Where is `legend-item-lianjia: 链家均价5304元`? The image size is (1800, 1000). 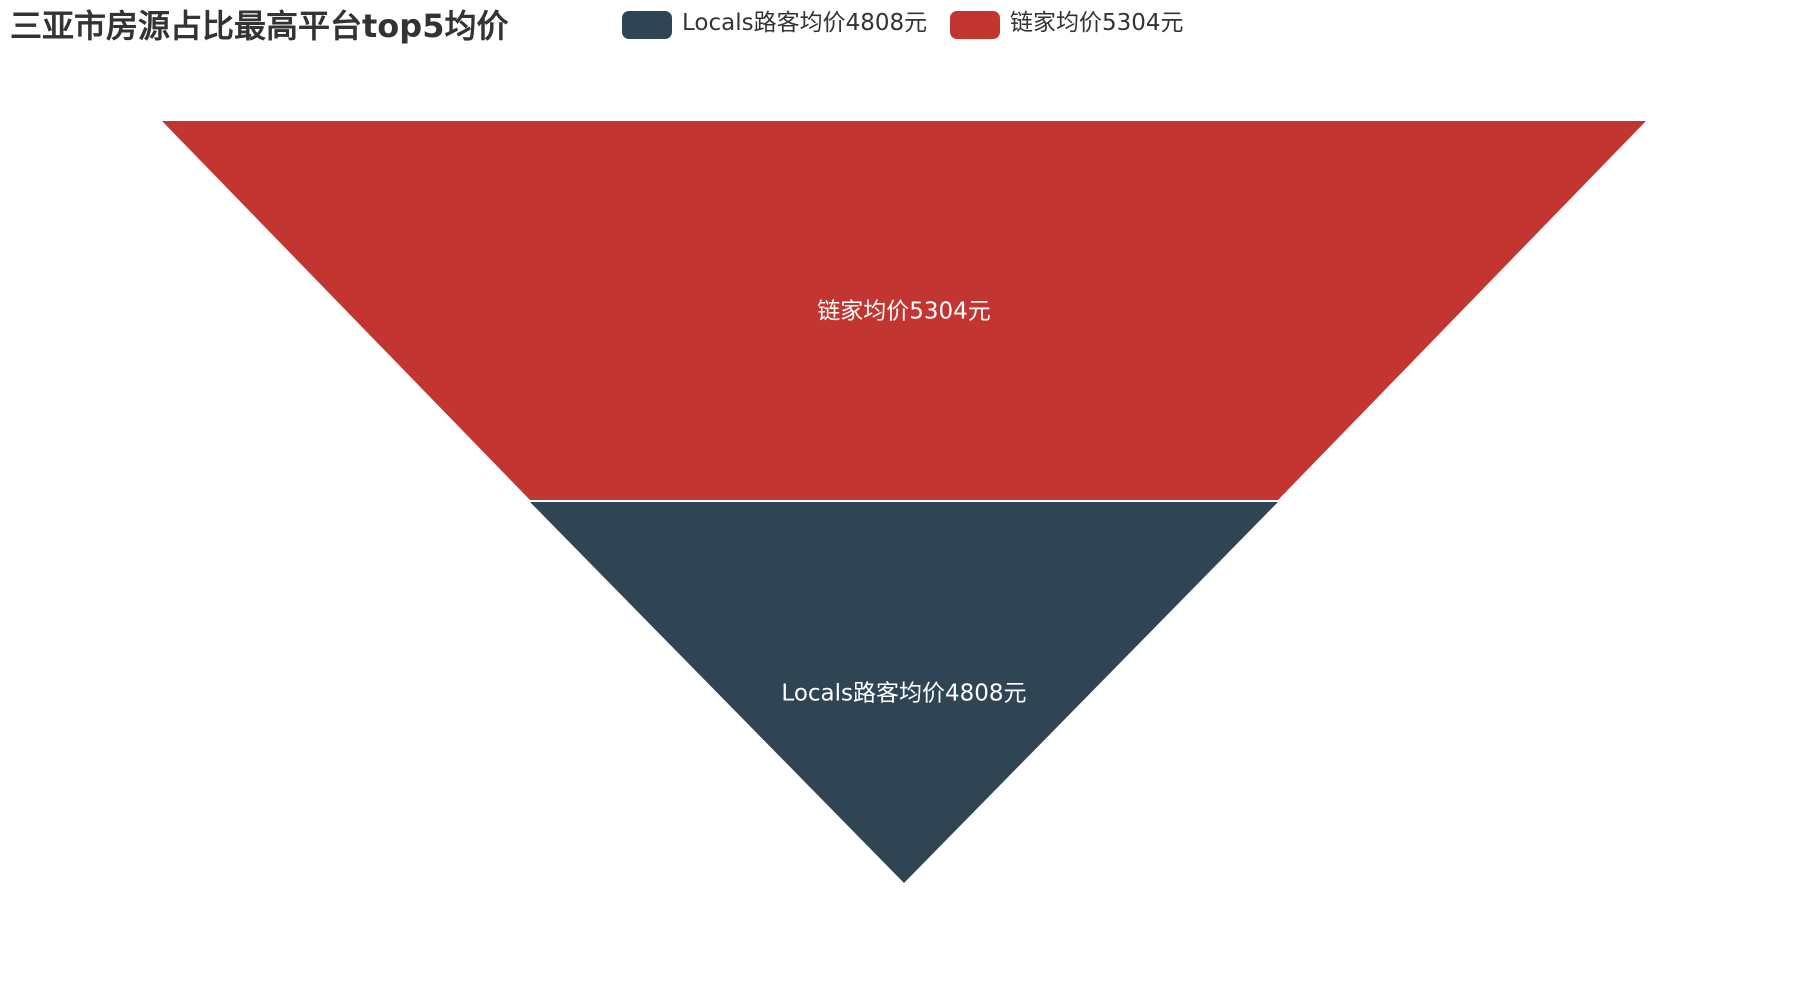
legend-item-lianjia: 链家均价5304元 is located at coordinates (1067, 24).